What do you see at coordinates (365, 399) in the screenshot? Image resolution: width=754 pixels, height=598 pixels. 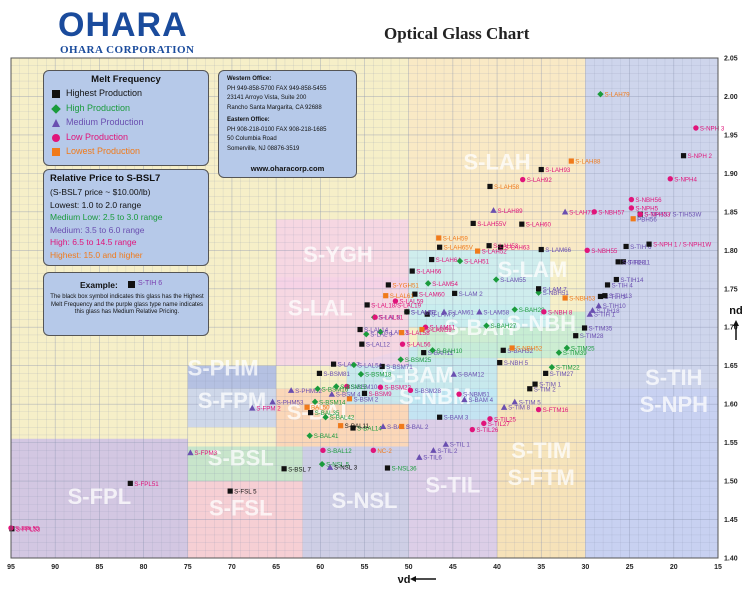 I see `glass-label: S-BSM 2` at bounding box center [365, 399].